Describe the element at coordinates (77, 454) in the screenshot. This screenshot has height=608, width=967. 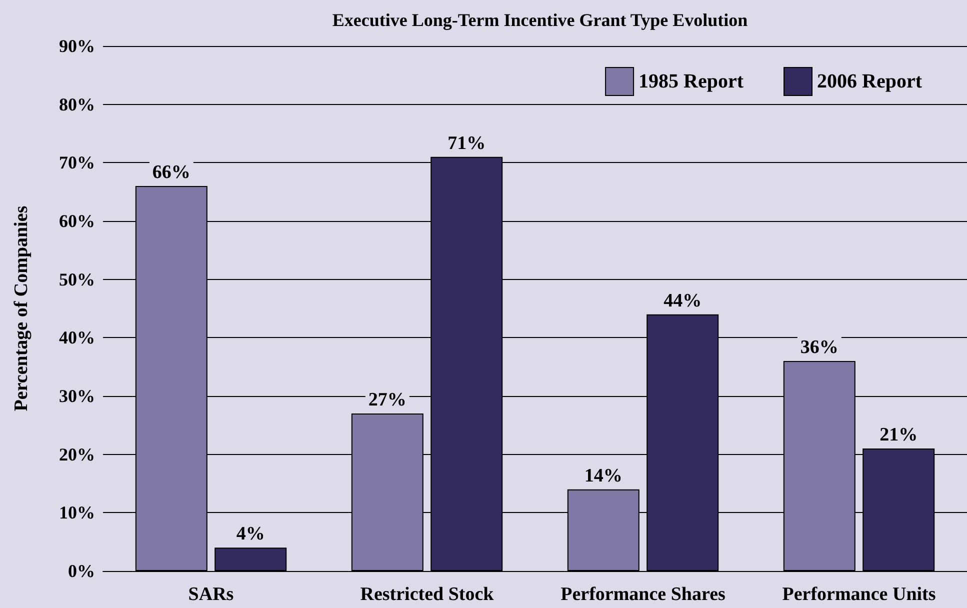
I see `y-tick-label: 20%` at that location.